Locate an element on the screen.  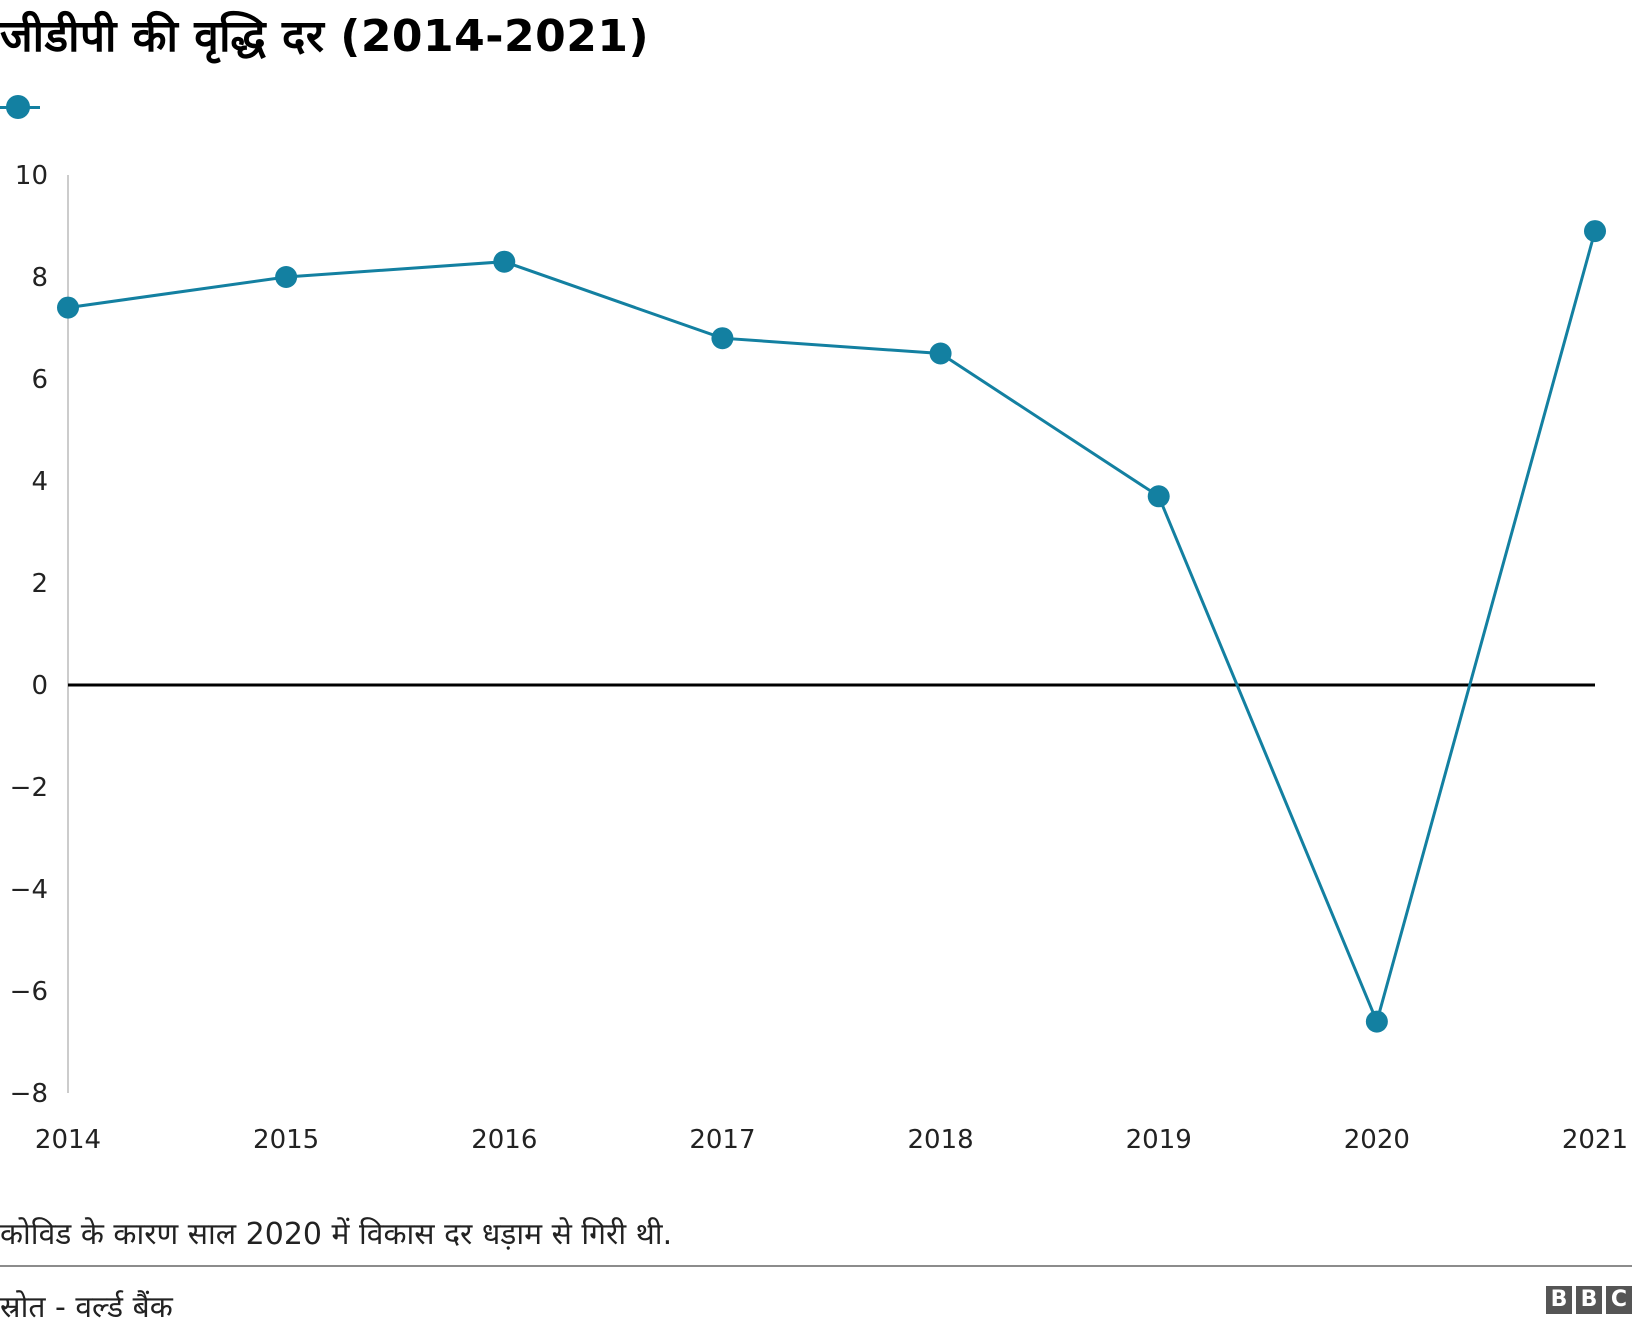
y-tick-label: −2 is located at coordinates (29, 788).